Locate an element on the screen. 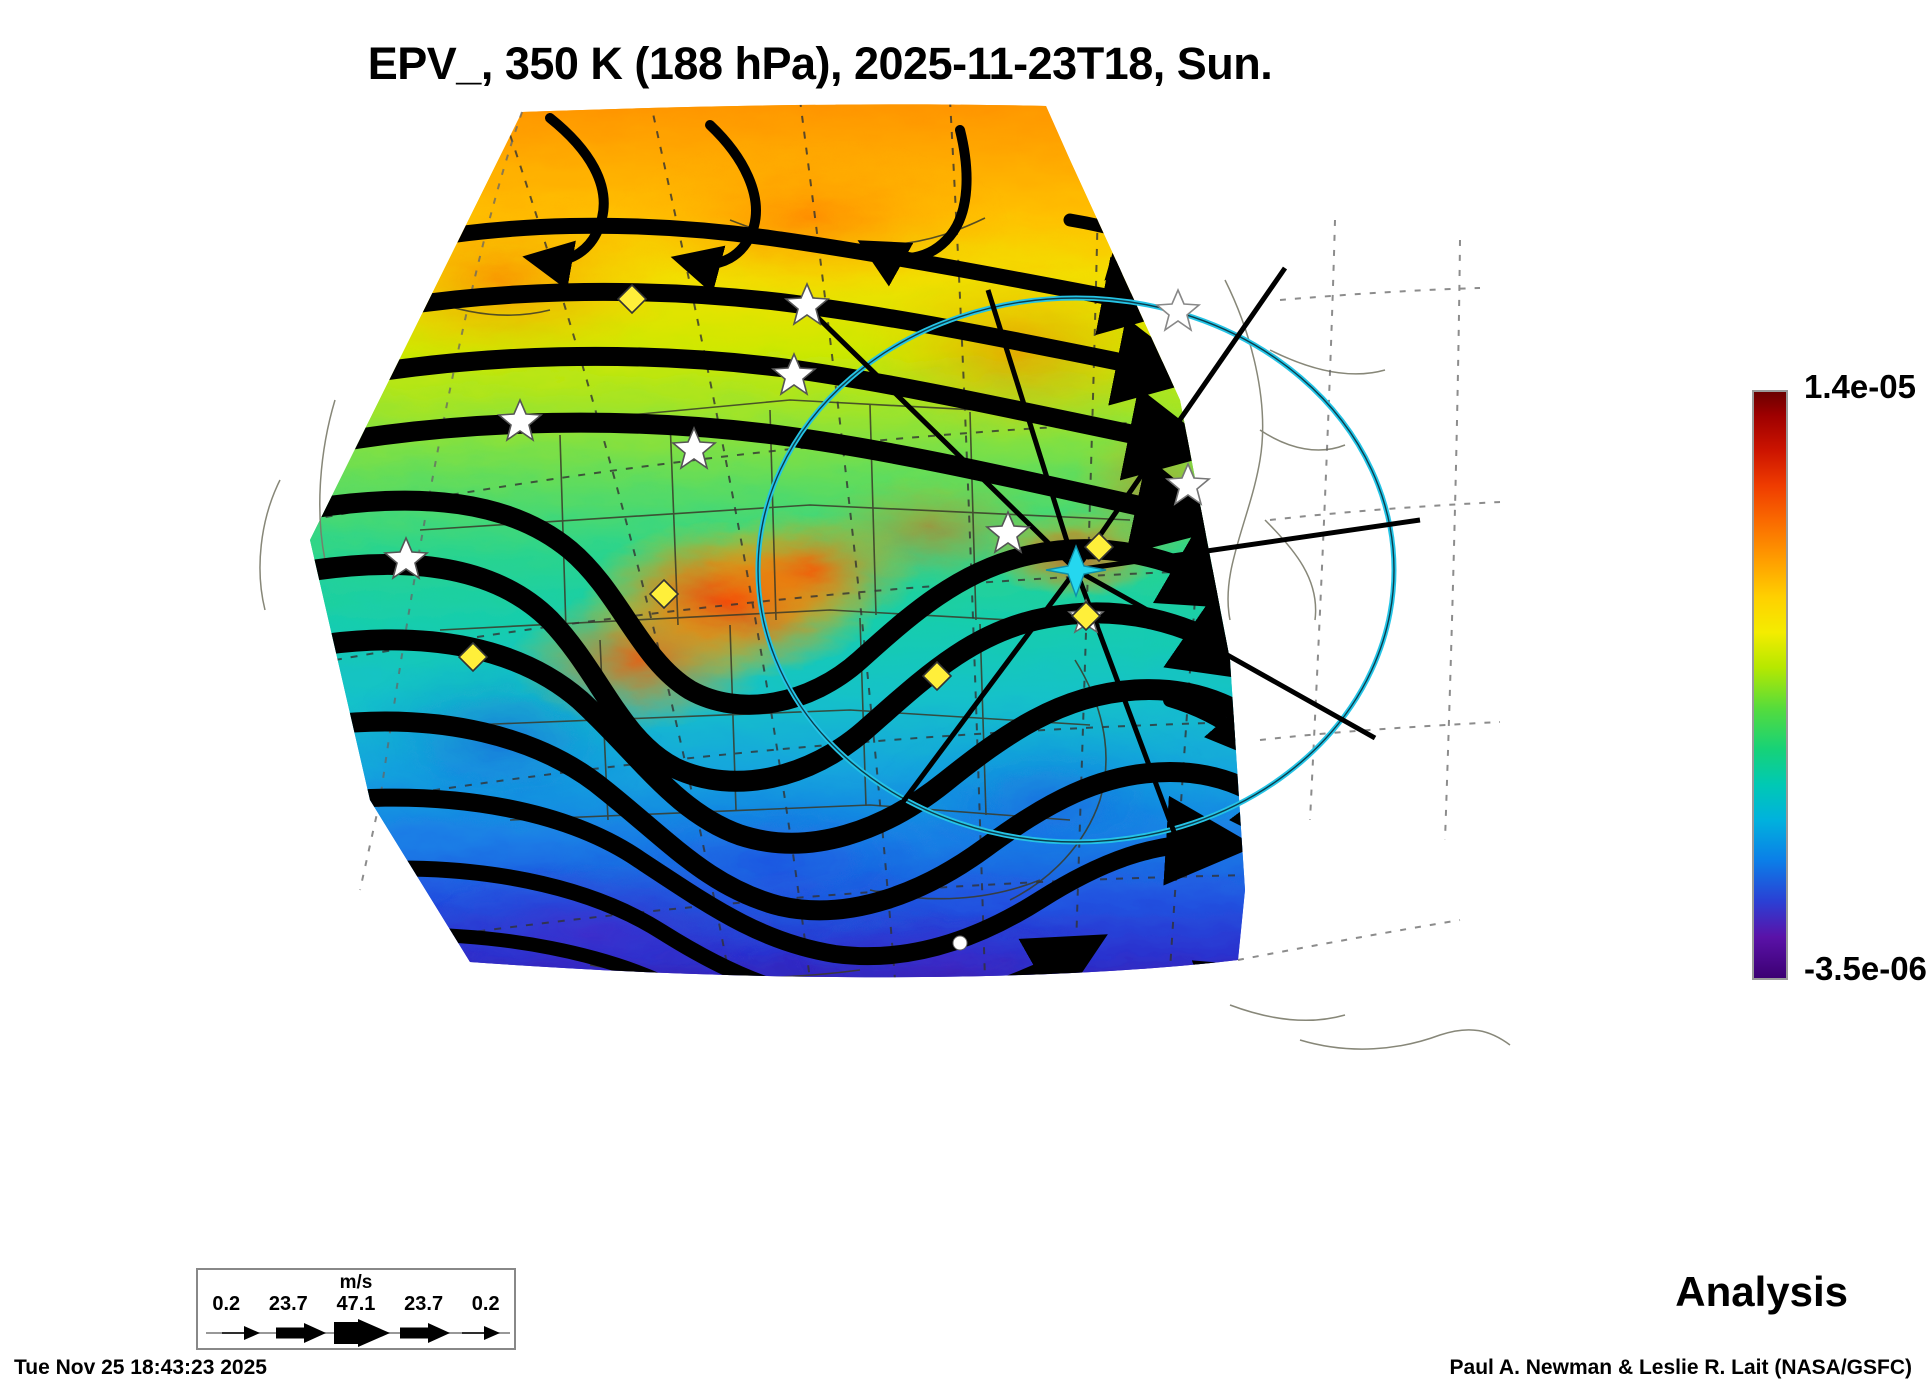 This screenshot has width=1926, height=1394. wind-legend-arrow-scale is located at coordinates (358, 1333).